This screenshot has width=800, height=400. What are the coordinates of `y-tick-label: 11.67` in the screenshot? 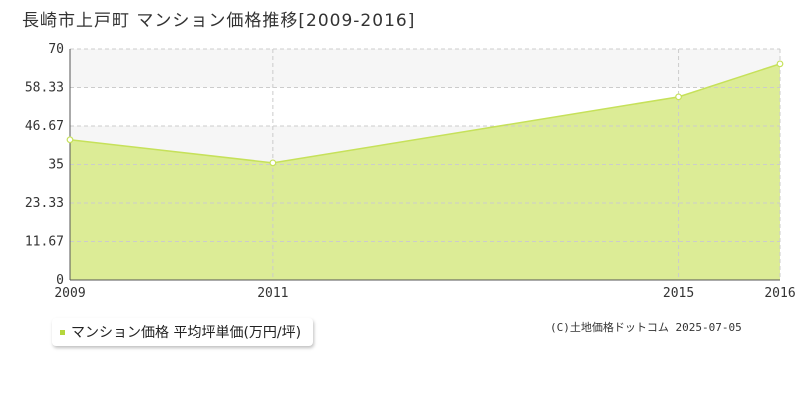 It's located at (44, 241).